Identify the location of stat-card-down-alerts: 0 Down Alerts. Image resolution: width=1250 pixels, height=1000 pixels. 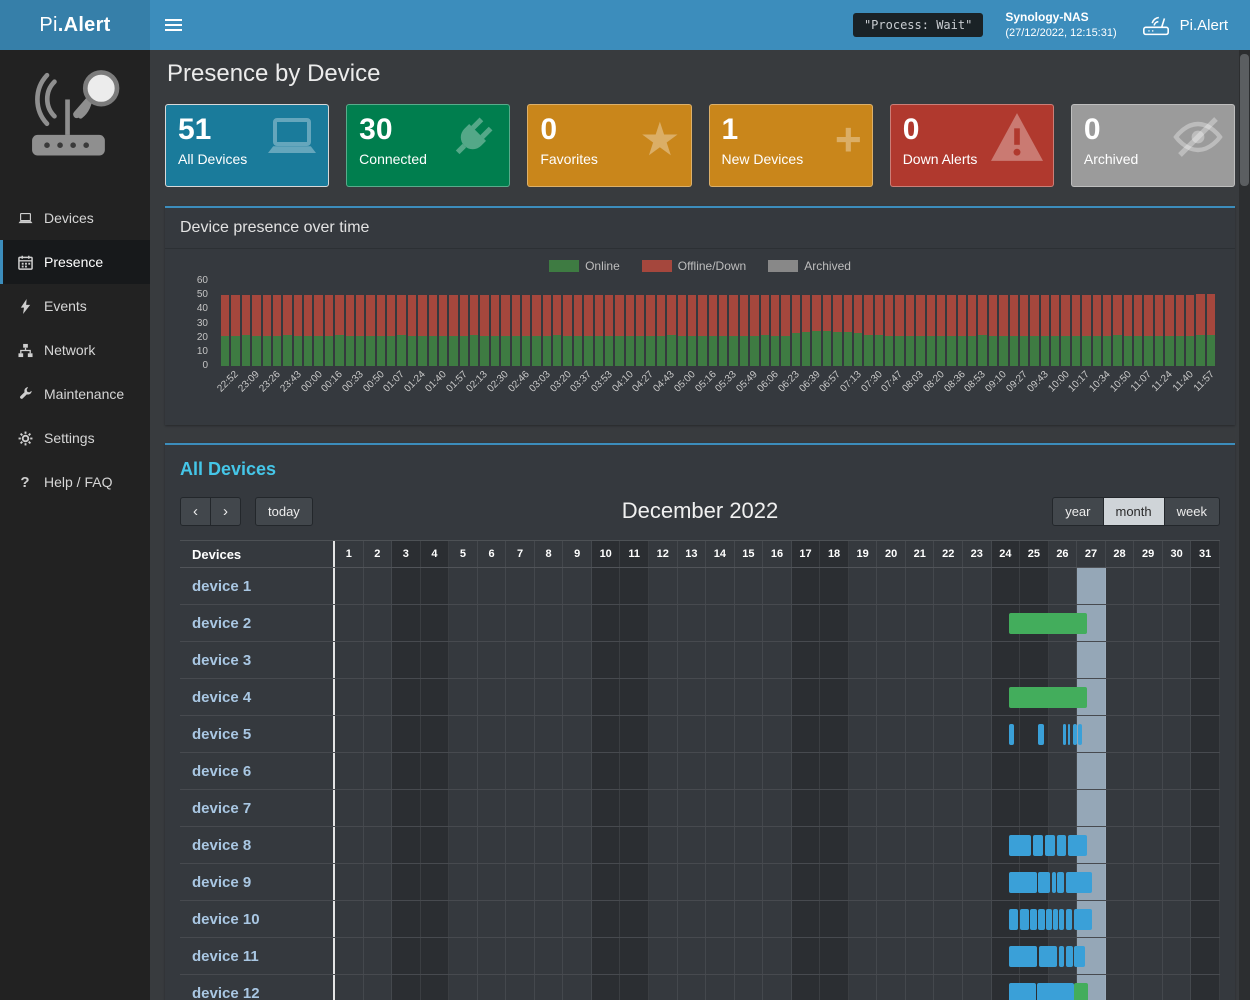
(971, 145).